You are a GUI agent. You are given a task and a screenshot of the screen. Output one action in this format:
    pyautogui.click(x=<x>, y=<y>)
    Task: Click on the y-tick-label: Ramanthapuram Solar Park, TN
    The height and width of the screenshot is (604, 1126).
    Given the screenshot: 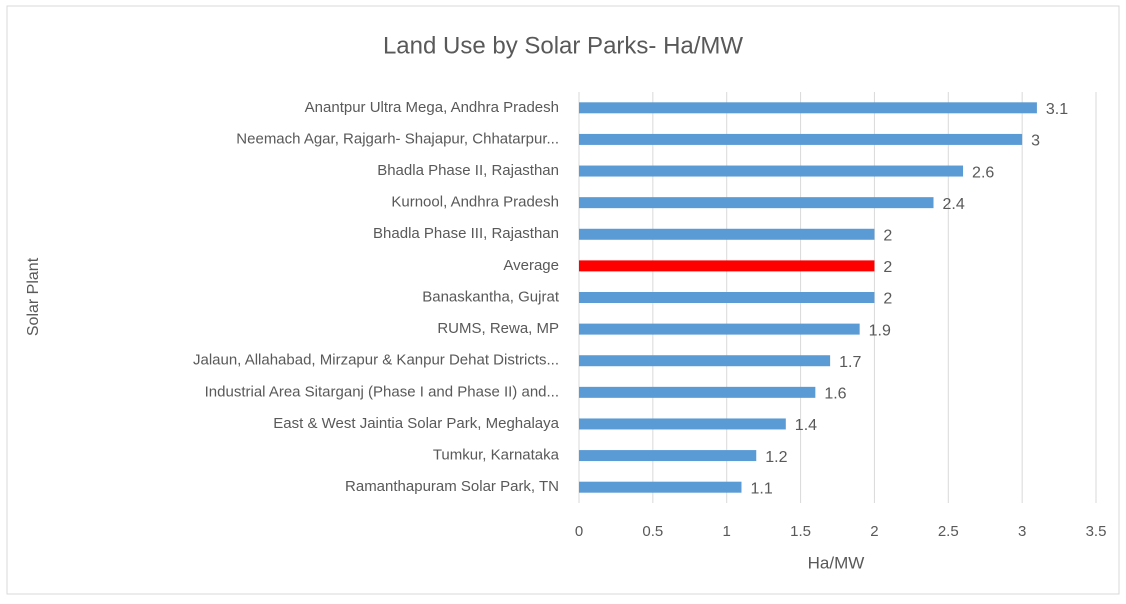 What is the action you would take?
    pyautogui.click(x=452, y=486)
    